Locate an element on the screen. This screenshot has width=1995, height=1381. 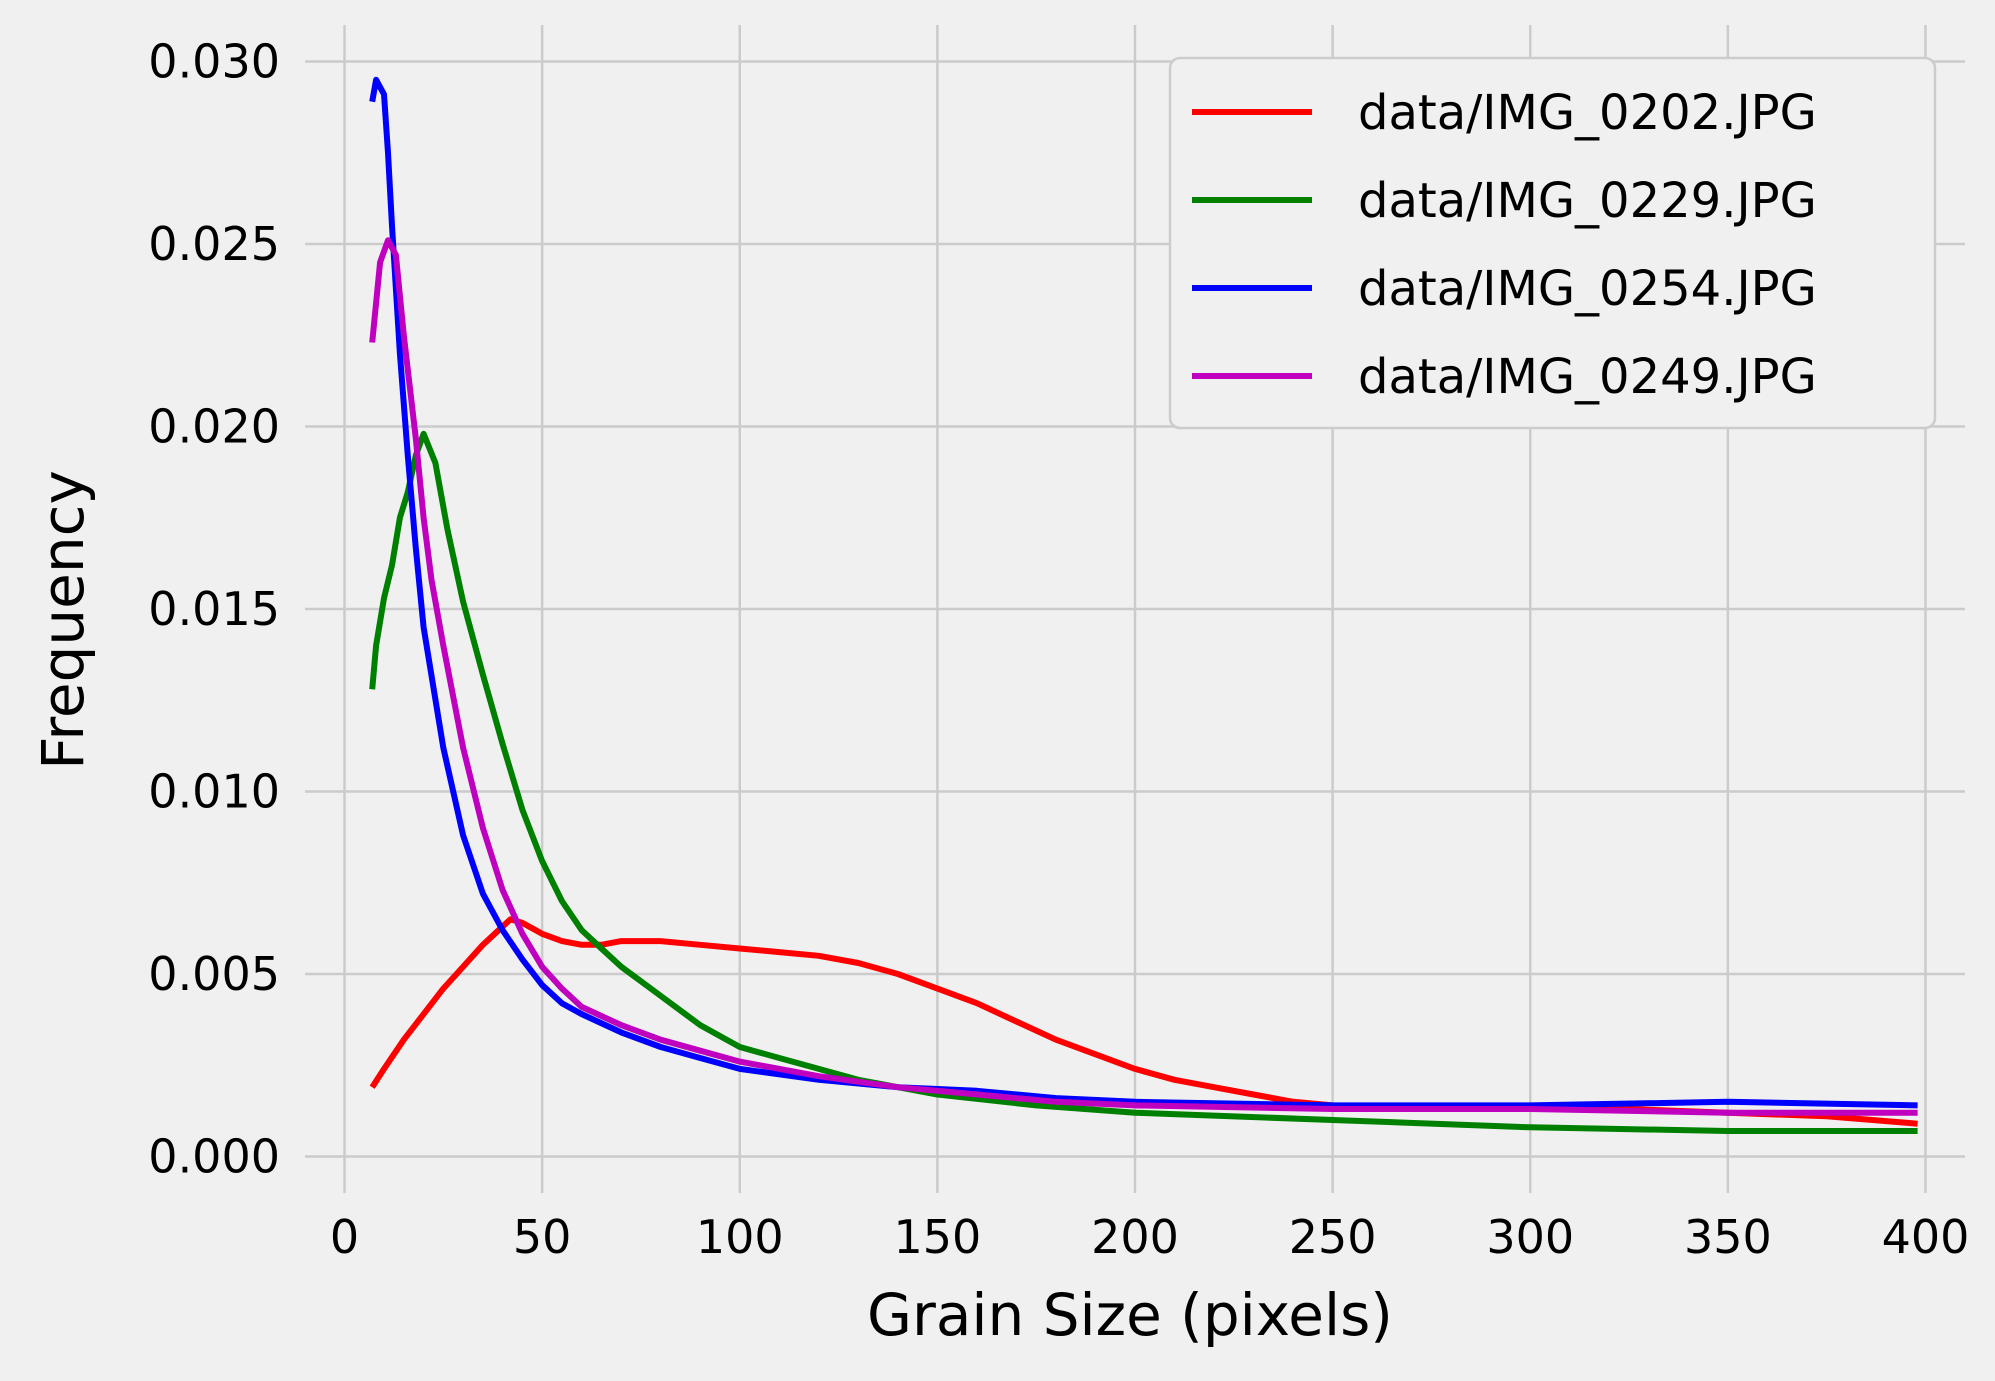
y-tick-label: 0.030 is located at coordinates (214, 62).